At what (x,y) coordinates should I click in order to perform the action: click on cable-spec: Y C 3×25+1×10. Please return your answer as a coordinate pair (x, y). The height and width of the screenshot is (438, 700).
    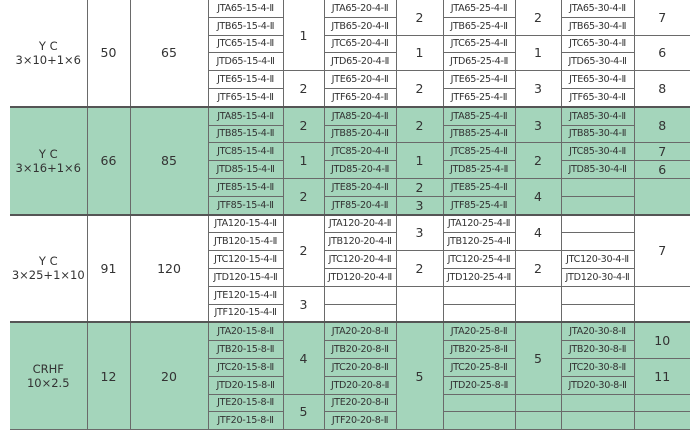
    Looking at the image, I should click on (49, 268).